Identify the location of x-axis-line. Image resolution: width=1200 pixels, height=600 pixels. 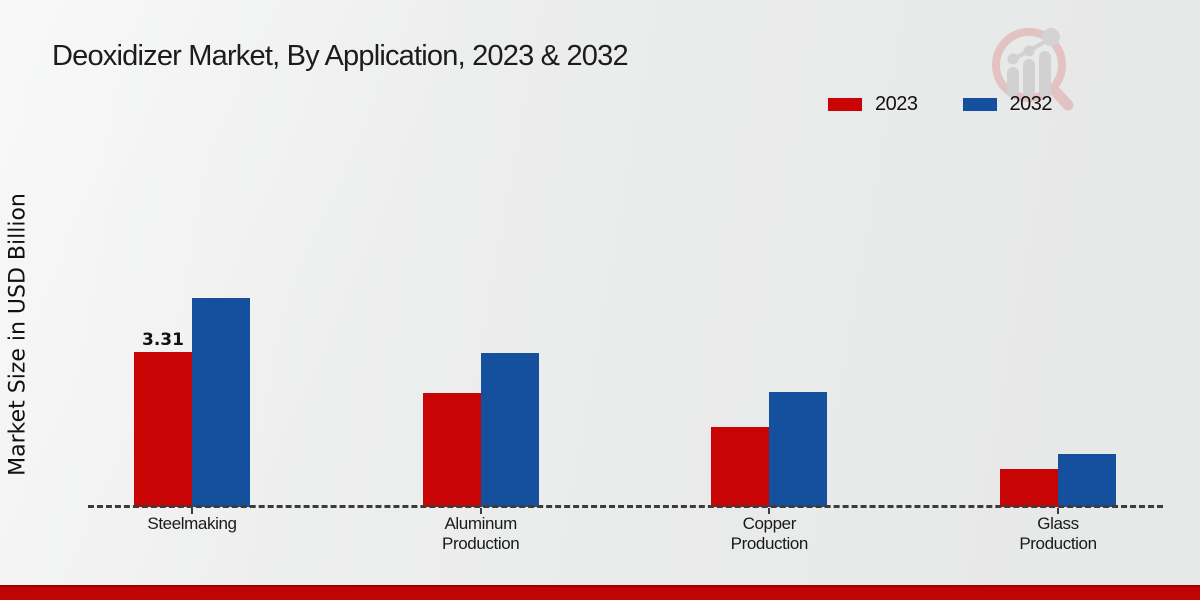
(625, 506).